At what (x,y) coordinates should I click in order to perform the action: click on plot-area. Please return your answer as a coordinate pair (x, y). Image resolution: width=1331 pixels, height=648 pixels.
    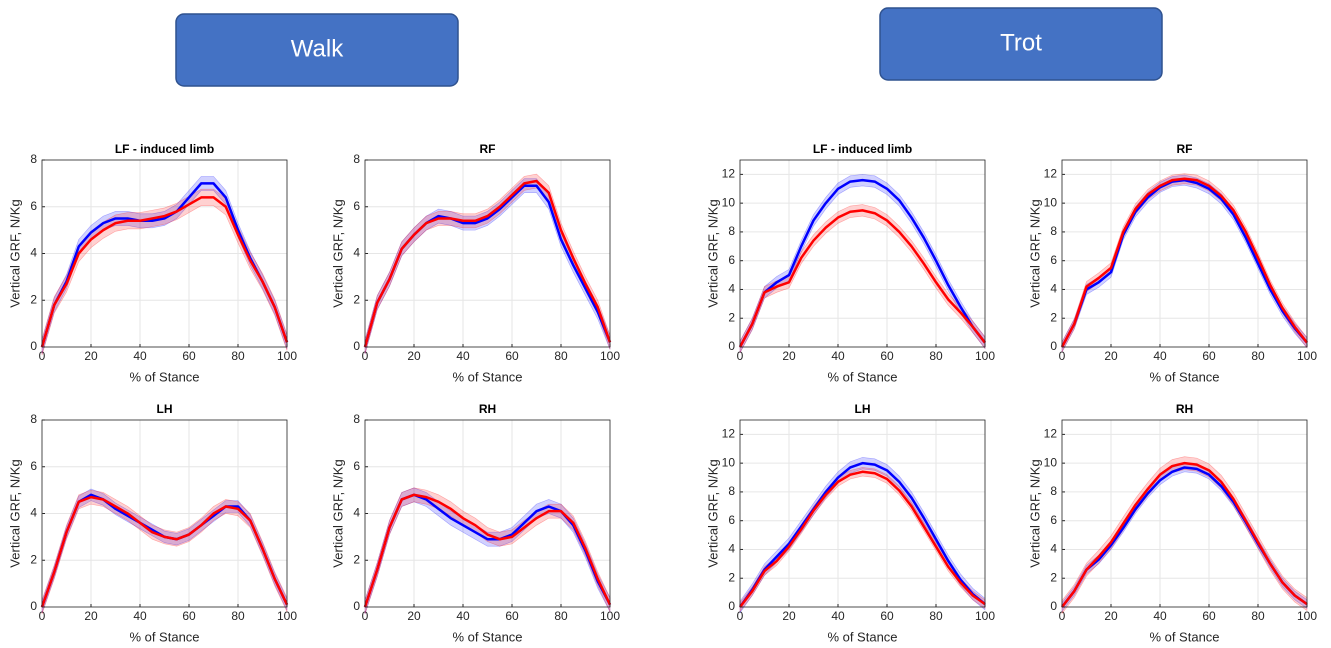
    Looking at the image, I should click on (1184, 253).